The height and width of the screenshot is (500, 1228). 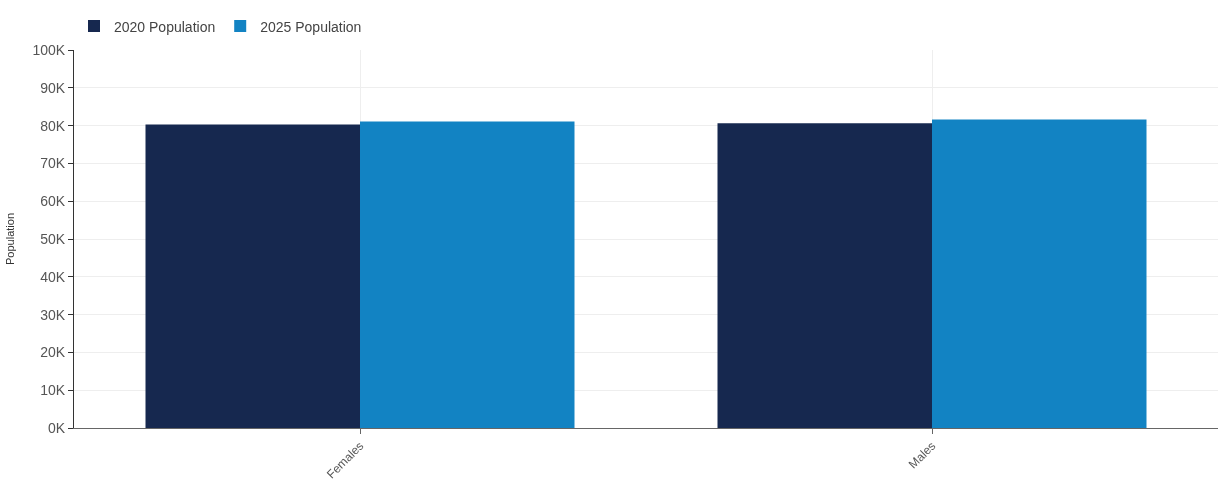 What do you see at coordinates (53, 352) in the screenshot?
I see `y-tick-label: 20K` at bounding box center [53, 352].